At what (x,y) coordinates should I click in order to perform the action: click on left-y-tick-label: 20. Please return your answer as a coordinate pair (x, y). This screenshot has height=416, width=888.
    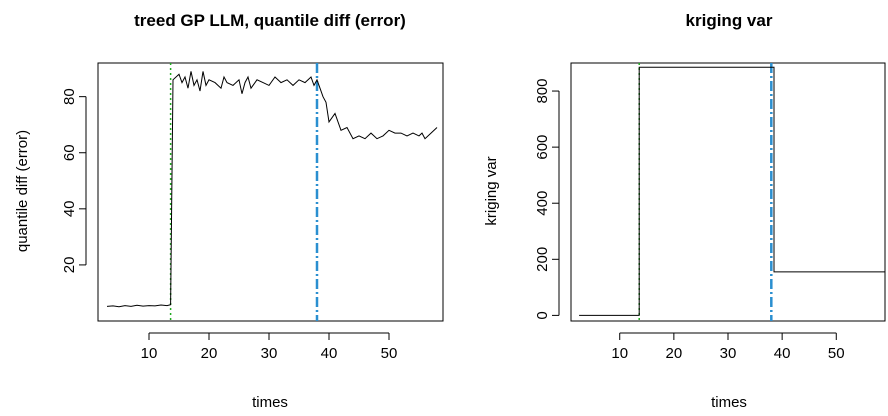
    Looking at the image, I should click on (69, 265).